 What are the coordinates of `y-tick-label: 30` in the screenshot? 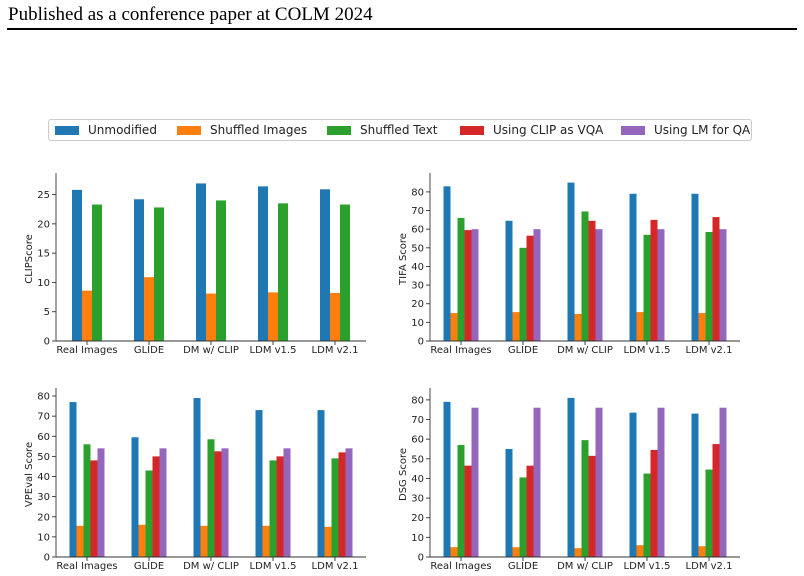 It's located at (417, 286).